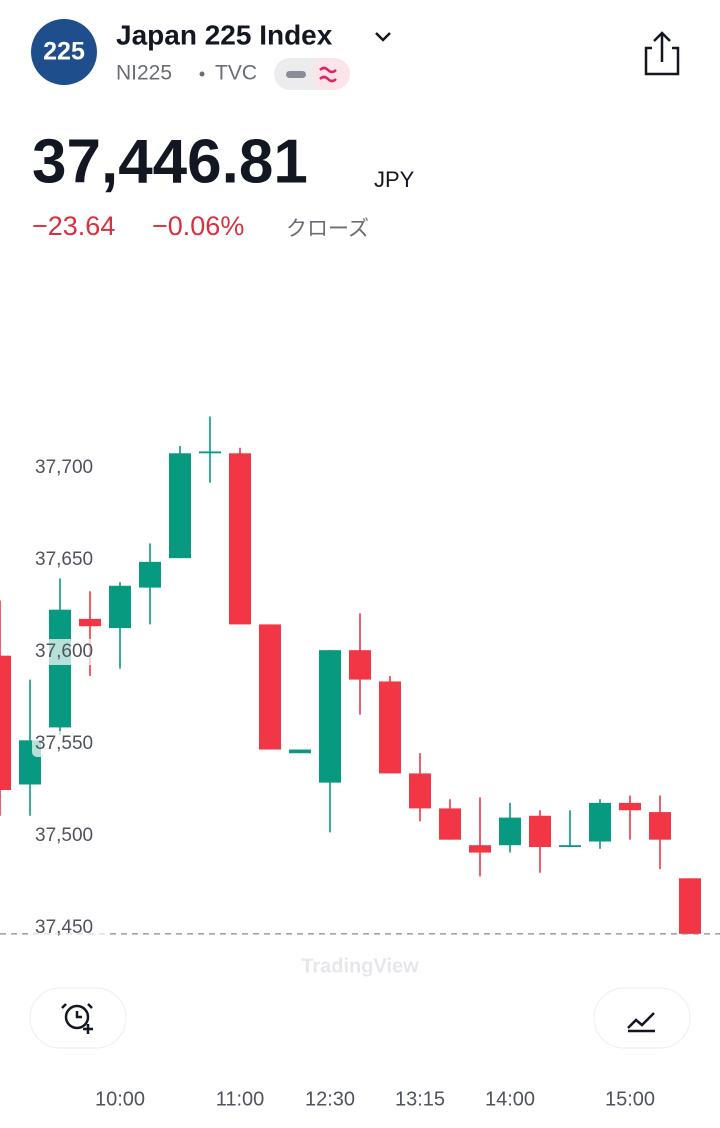 The width and height of the screenshot is (720, 1128). Describe the element at coordinates (394, 179) in the screenshot. I see `currency: JPY` at that location.